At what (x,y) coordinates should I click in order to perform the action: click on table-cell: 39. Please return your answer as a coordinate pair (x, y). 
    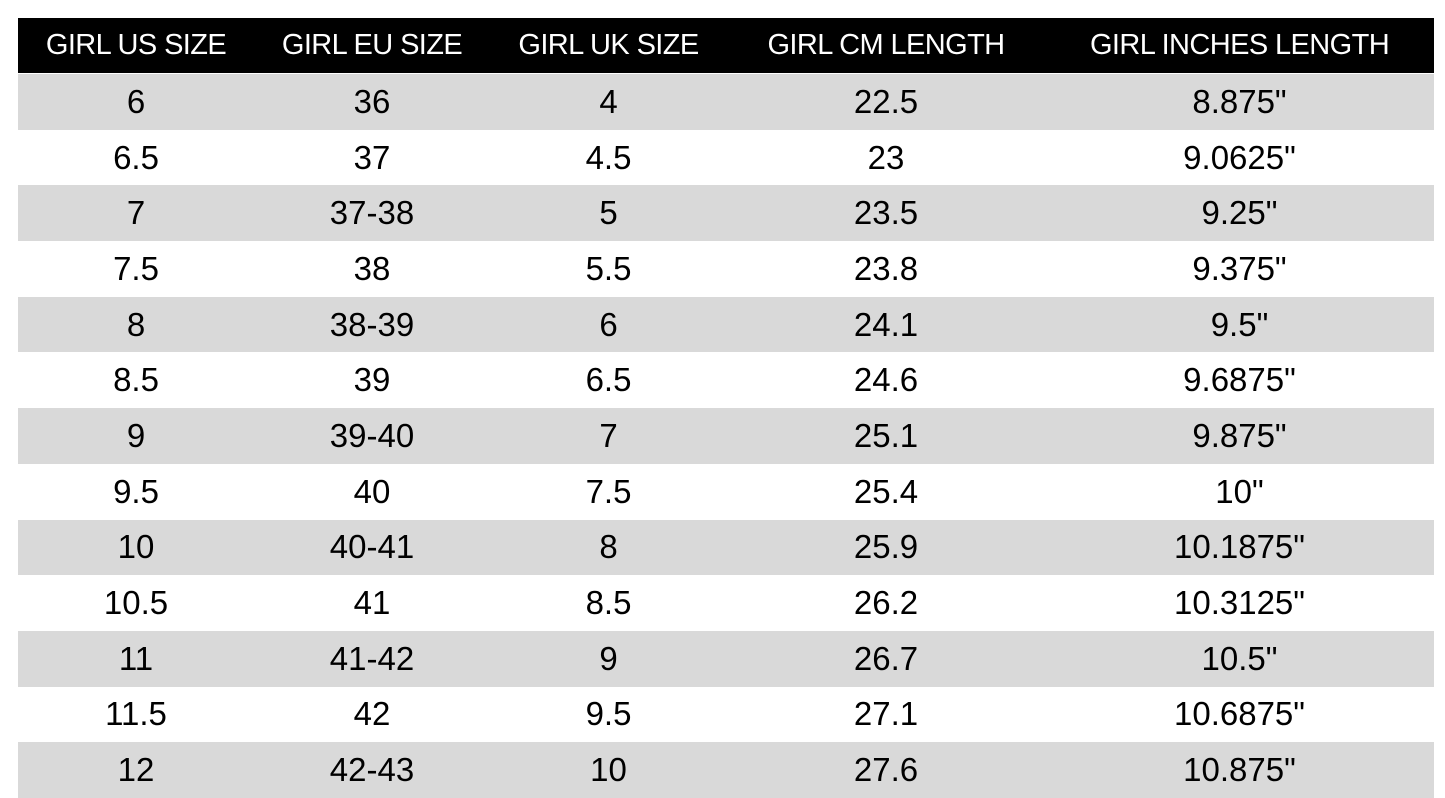
    Looking at the image, I should click on (372, 380).